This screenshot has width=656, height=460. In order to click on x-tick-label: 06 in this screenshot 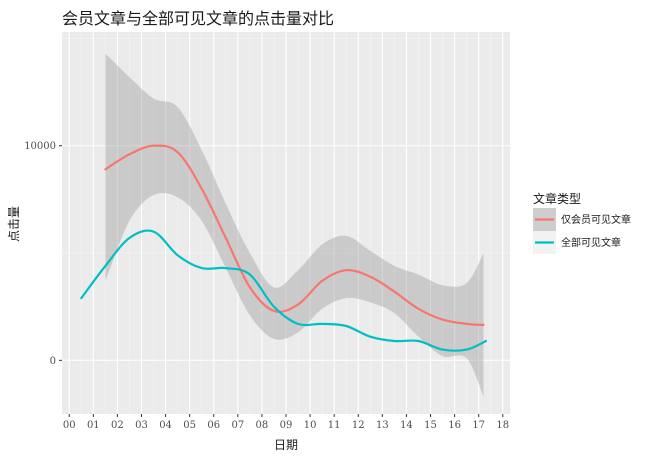, I will do `click(213, 425)`.